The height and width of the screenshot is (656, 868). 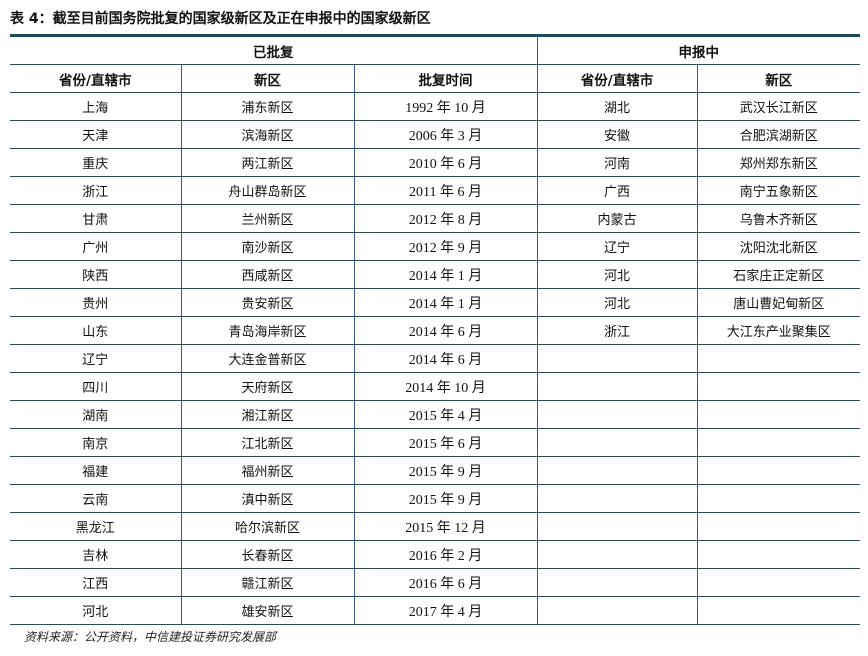 I want to click on table-cell: 南沙新区, so click(x=267, y=246).